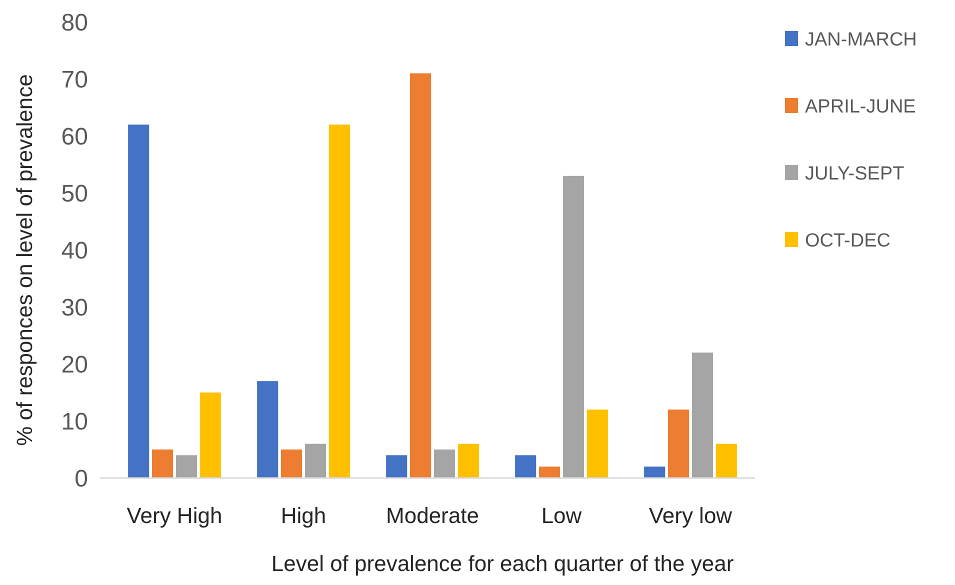 Image resolution: width=955 pixels, height=585 pixels. Describe the element at coordinates (855, 174) in the screenshot. I see `legend-label: JULY-SEPT` at that location.